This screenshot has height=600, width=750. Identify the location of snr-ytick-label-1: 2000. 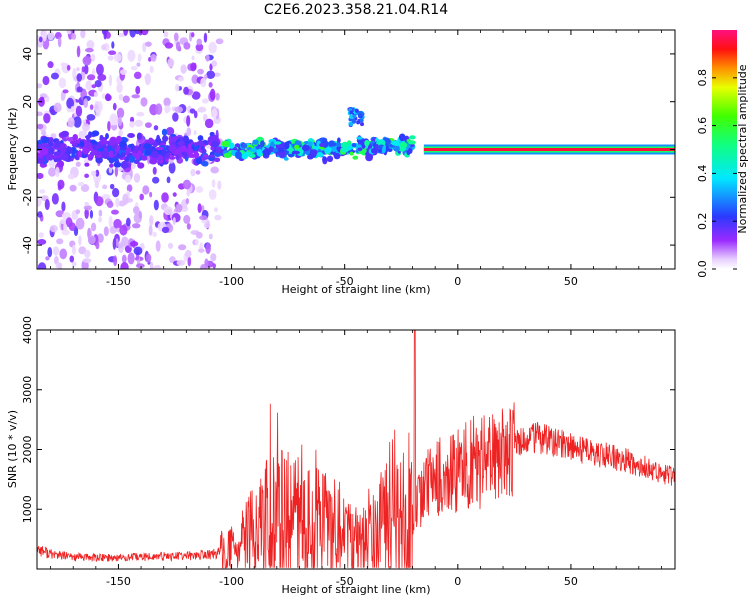
(27, 450).